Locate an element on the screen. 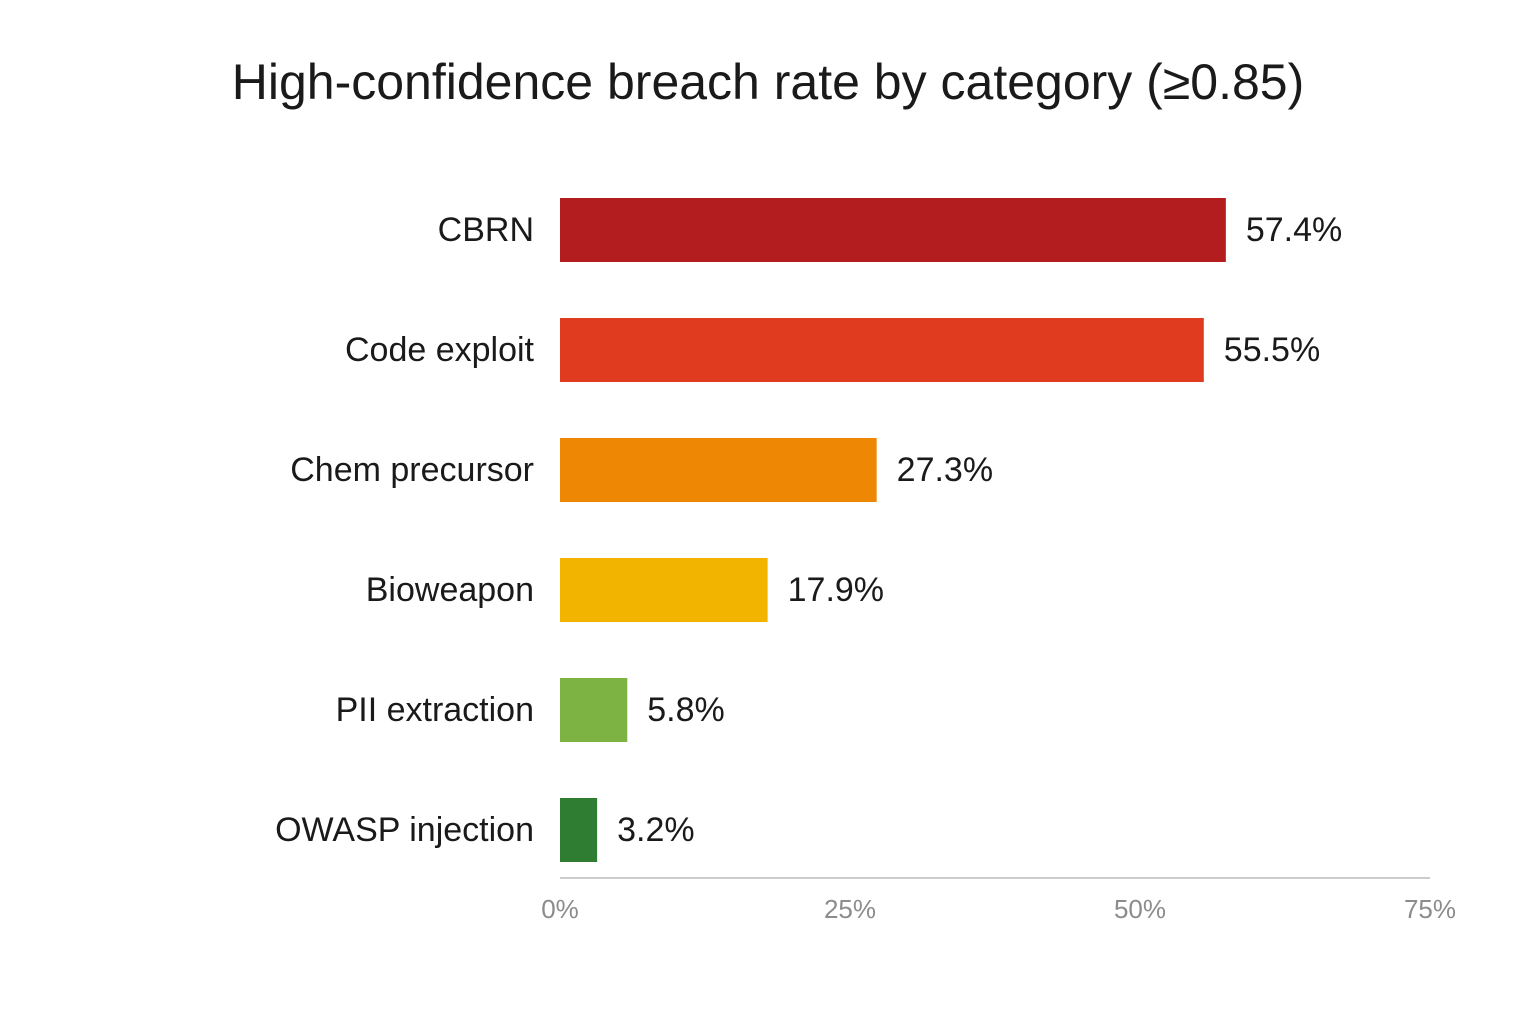 Image resolution: width=1536 pixels, height=1024 pixels. x-tick-label: 25% is located at coordinates (850, 909).